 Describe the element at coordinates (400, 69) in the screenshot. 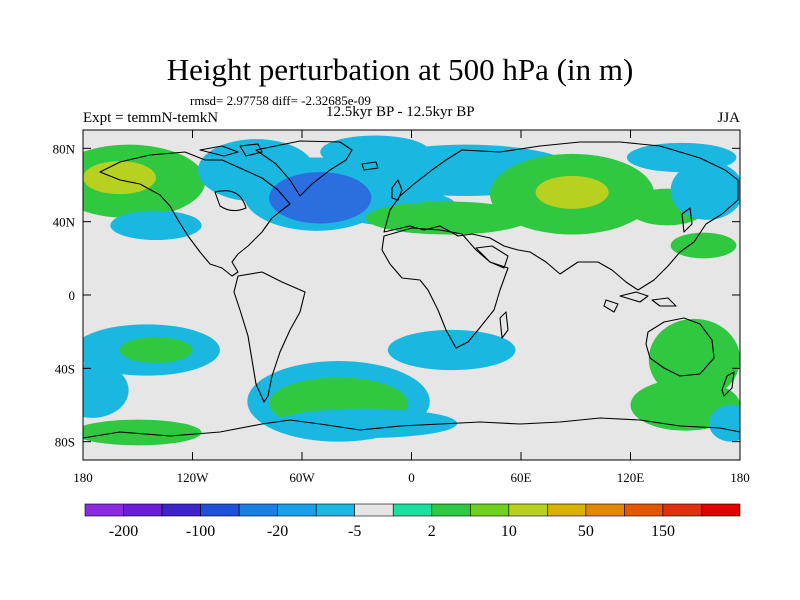

I see `map-title: Height perturbation at 500 hPa (in m)` at that location.